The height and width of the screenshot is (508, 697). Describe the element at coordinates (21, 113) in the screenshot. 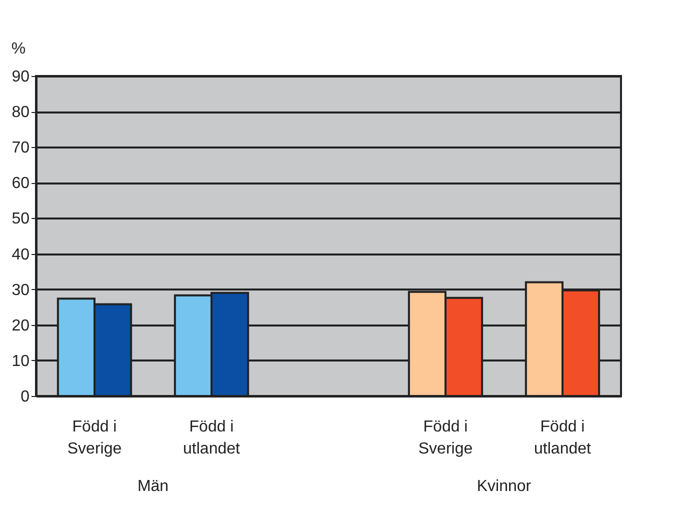

I see `y-tick-label: 80` at that location.